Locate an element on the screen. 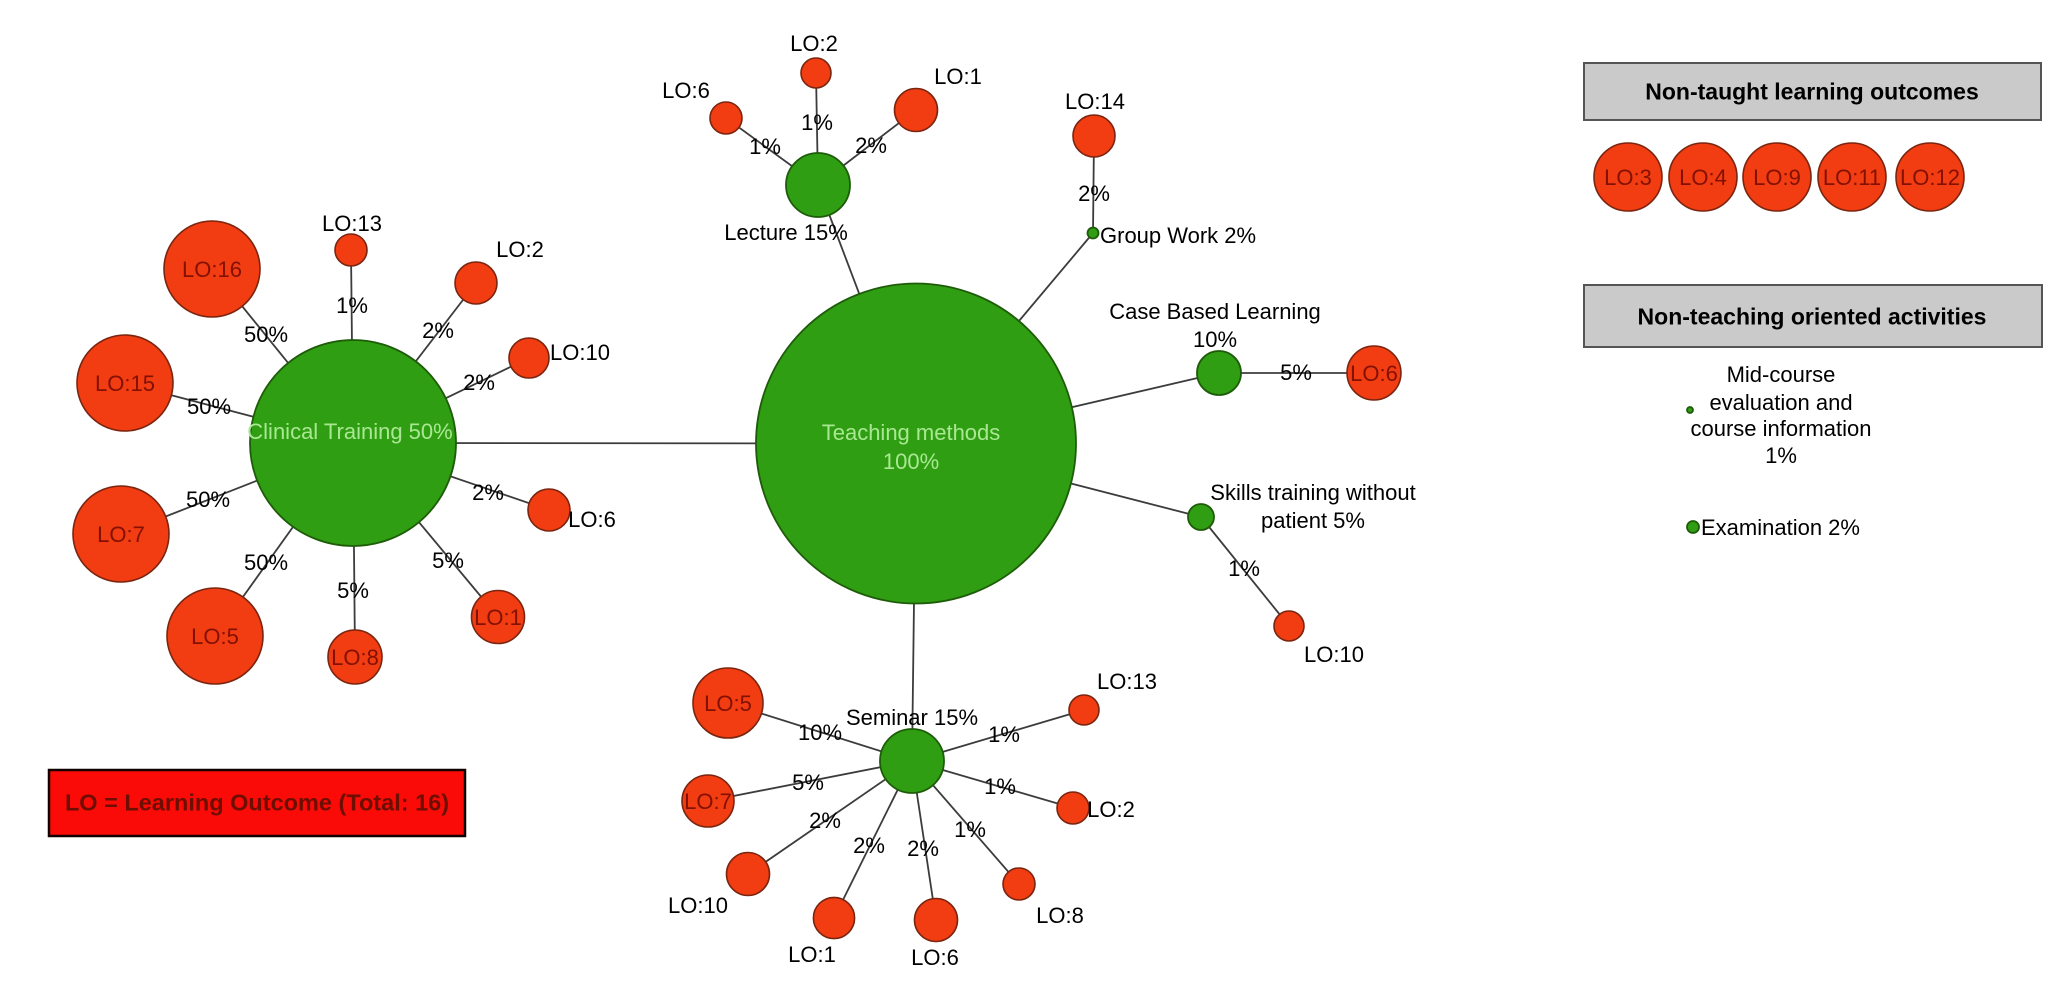  svg-text: LO:3 is located at coordinates (1628, 177).